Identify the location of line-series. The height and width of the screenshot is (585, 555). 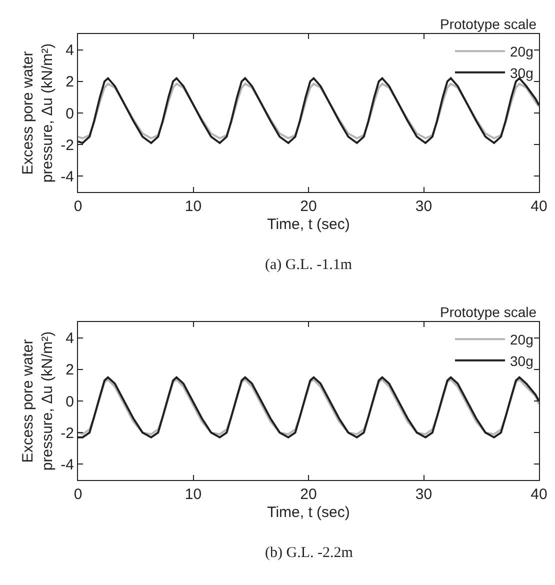
(308, 111).